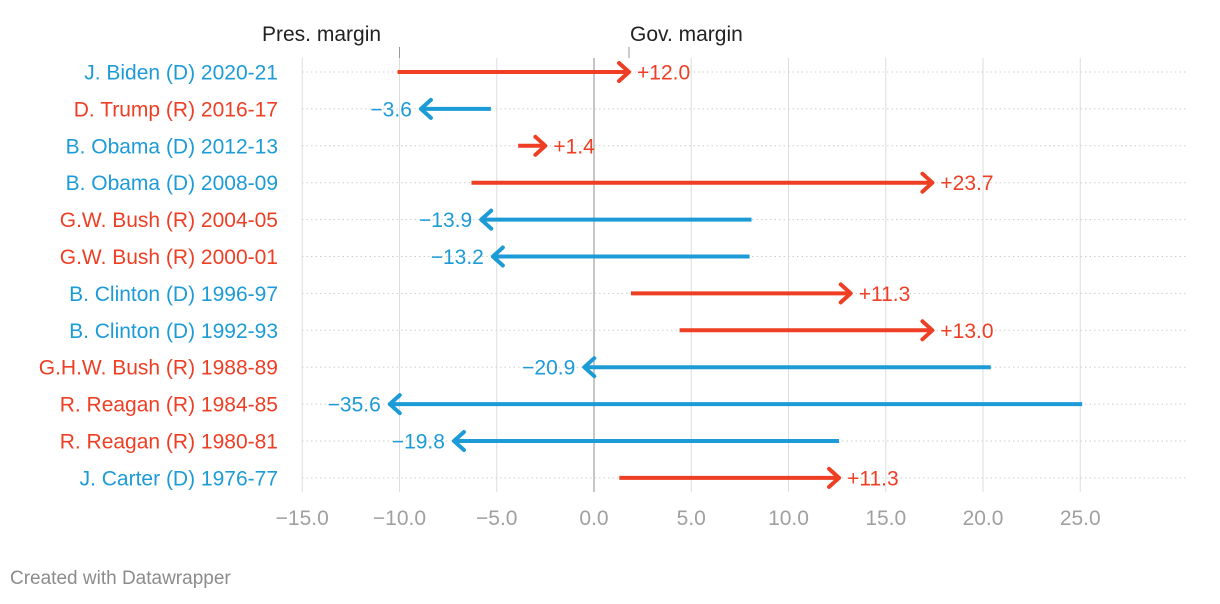  Describe the element at coordinates (354, 405) in the screenshot. I see `change-value-label: −35.6` at that location.